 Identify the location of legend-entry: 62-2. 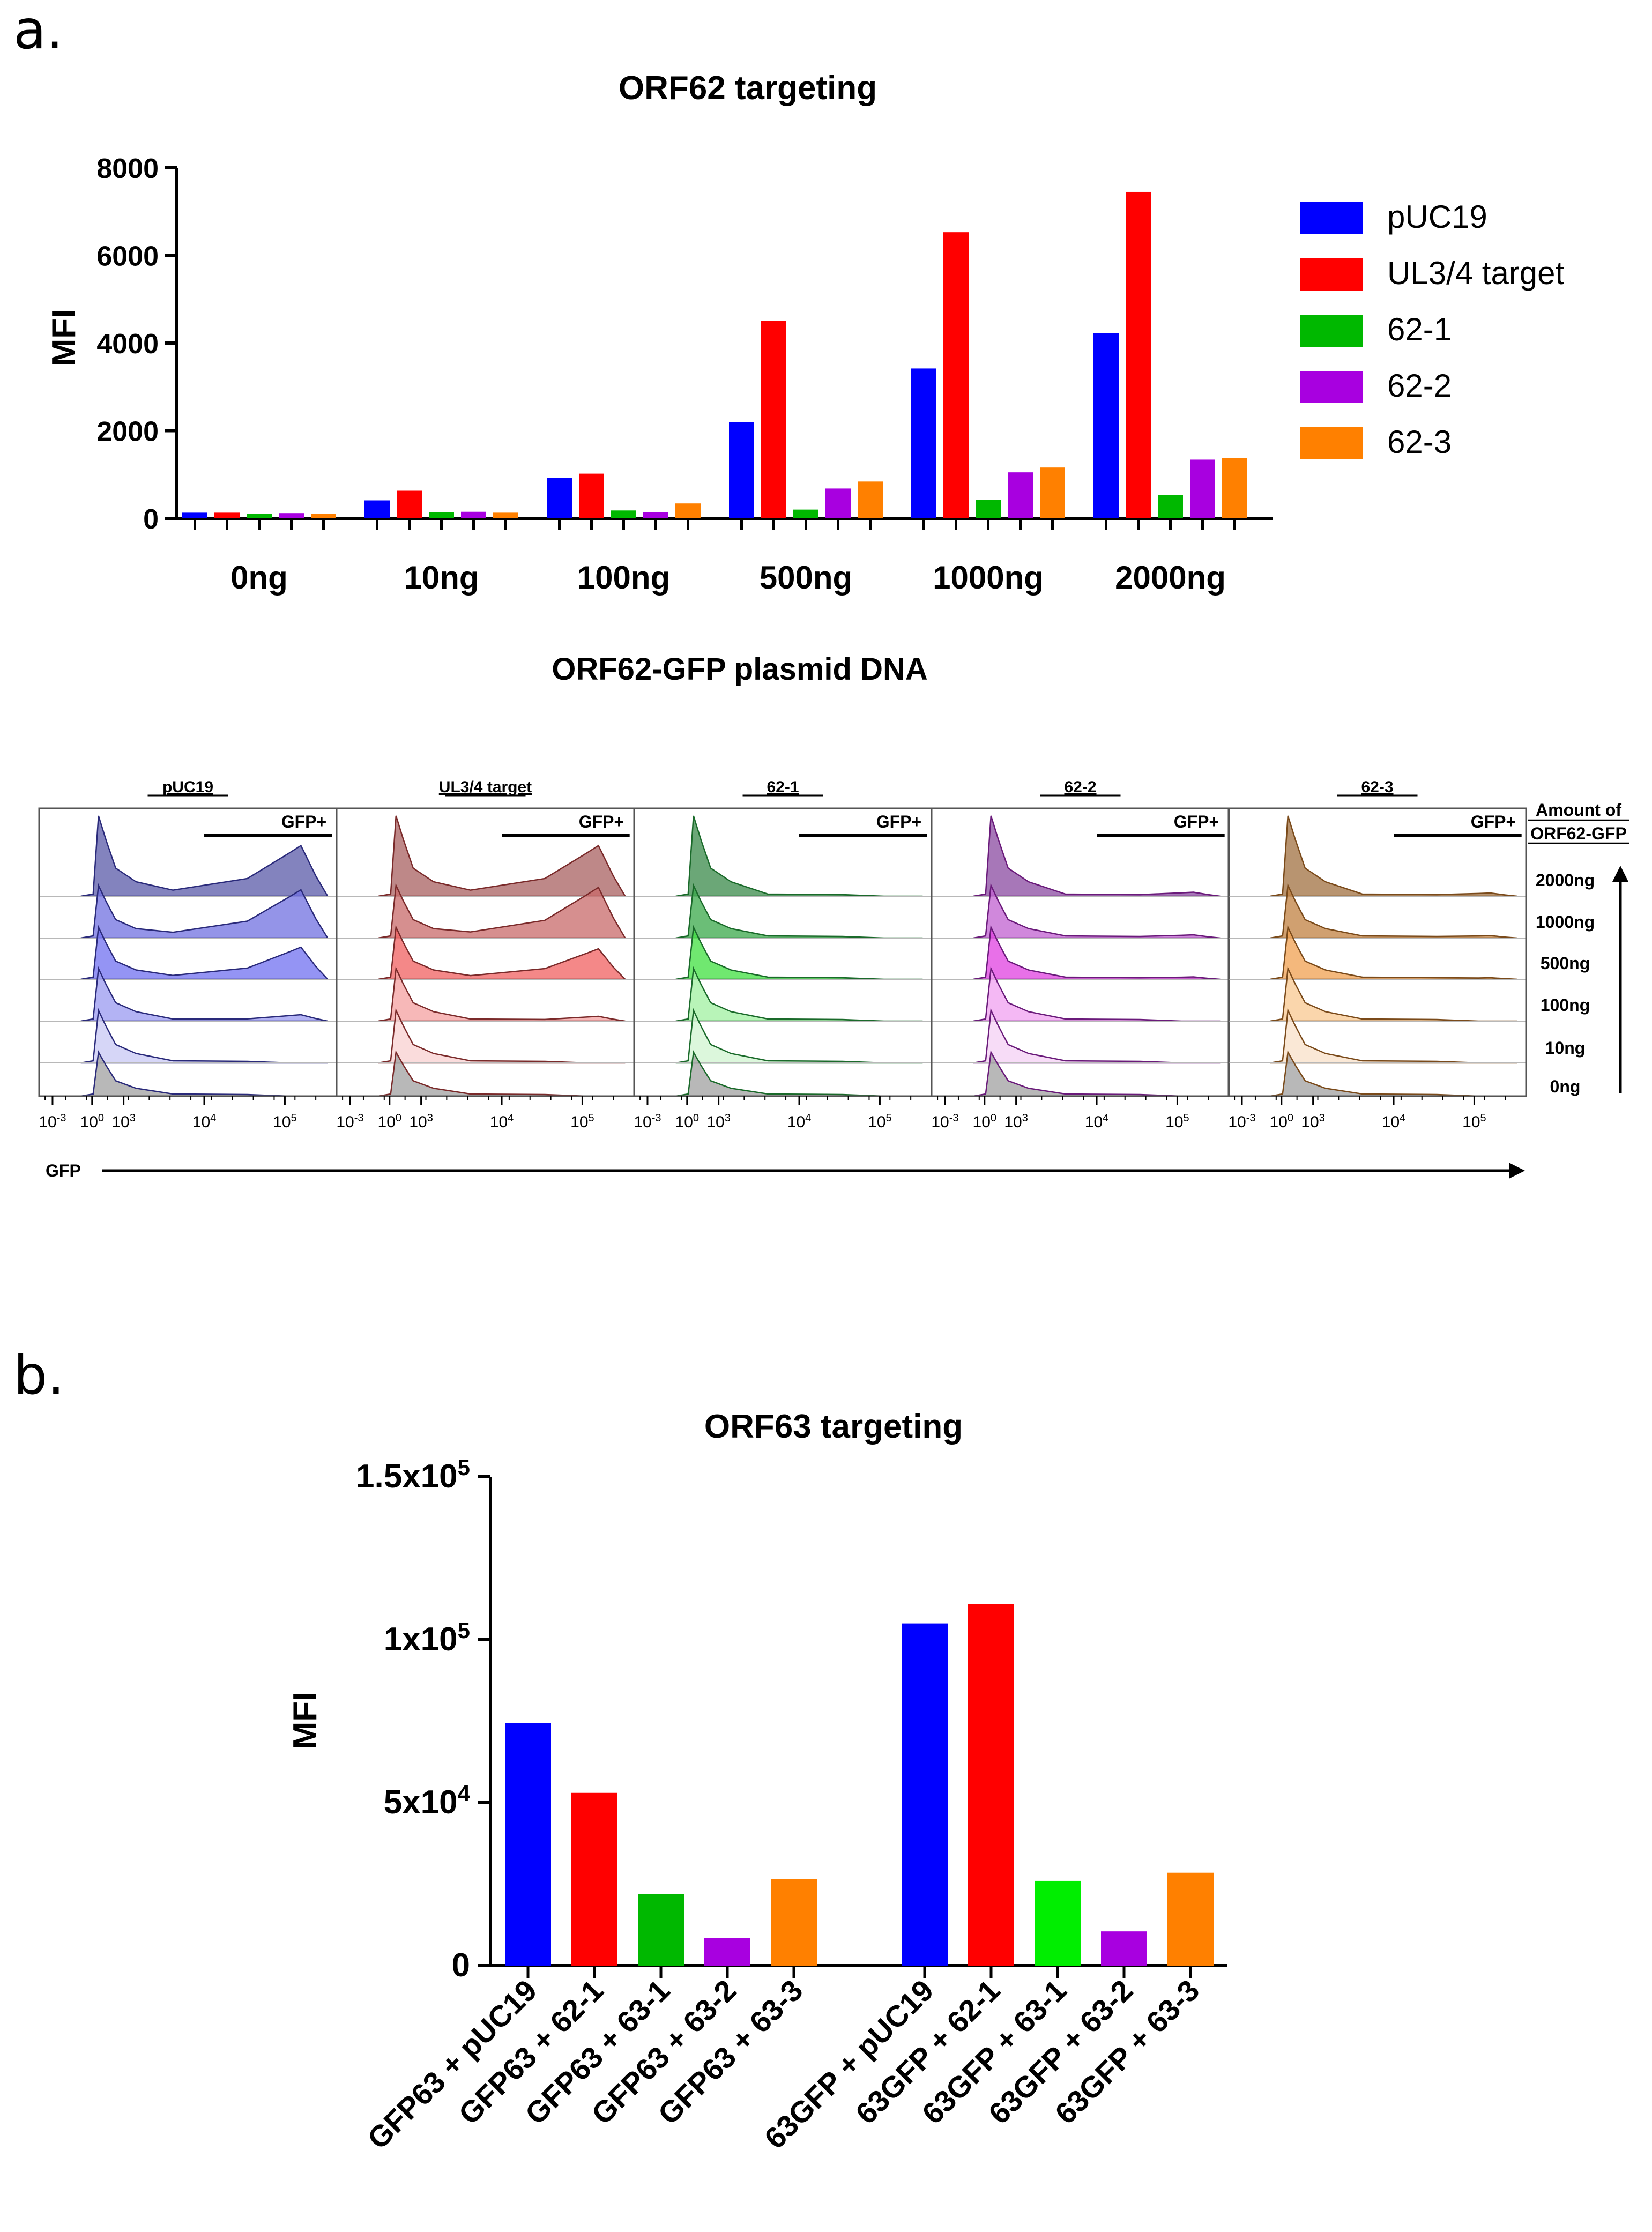
(1419, 386).